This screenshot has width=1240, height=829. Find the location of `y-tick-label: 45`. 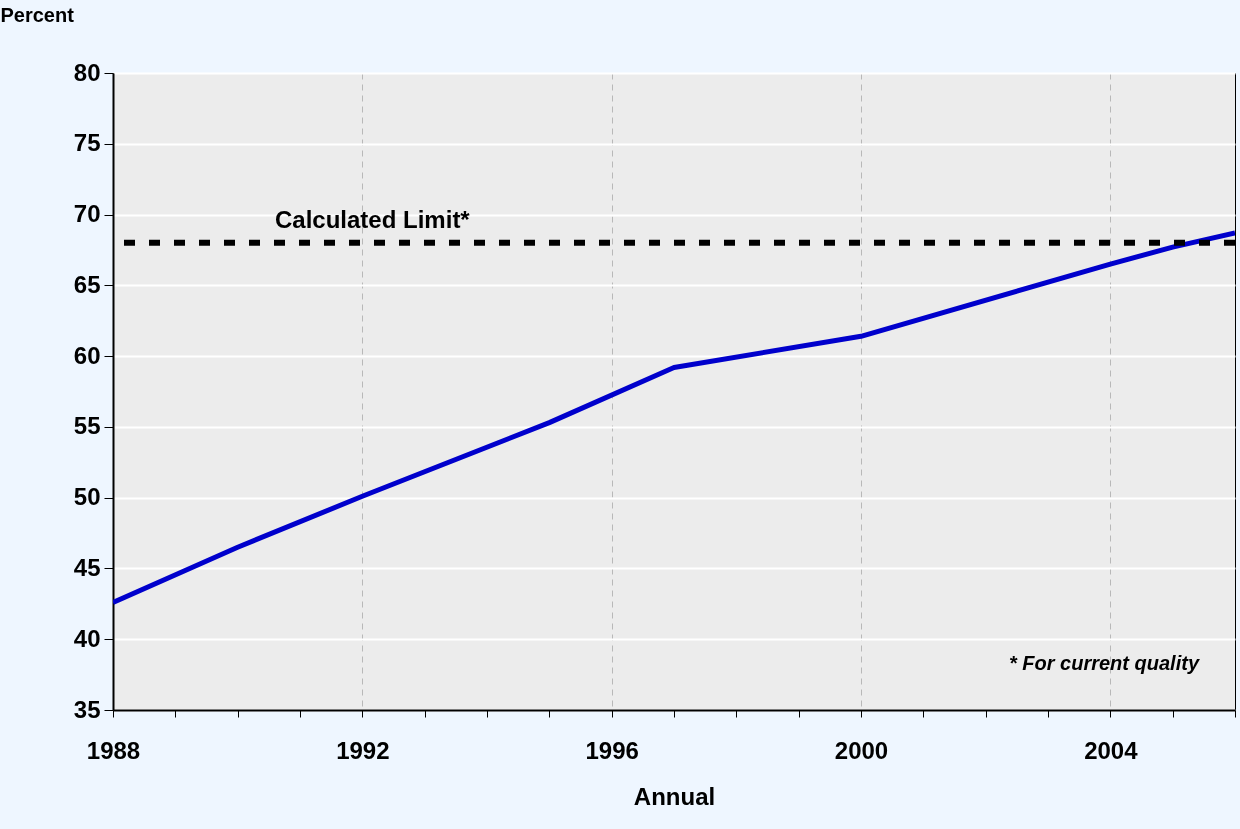

y-tick-label: 45 is located at coordinates (87, 567).